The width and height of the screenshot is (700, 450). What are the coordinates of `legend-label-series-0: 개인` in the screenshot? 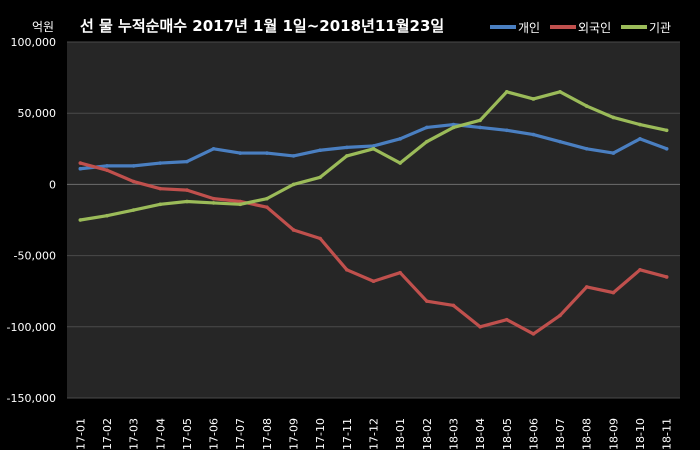 It's located at (529, 28).